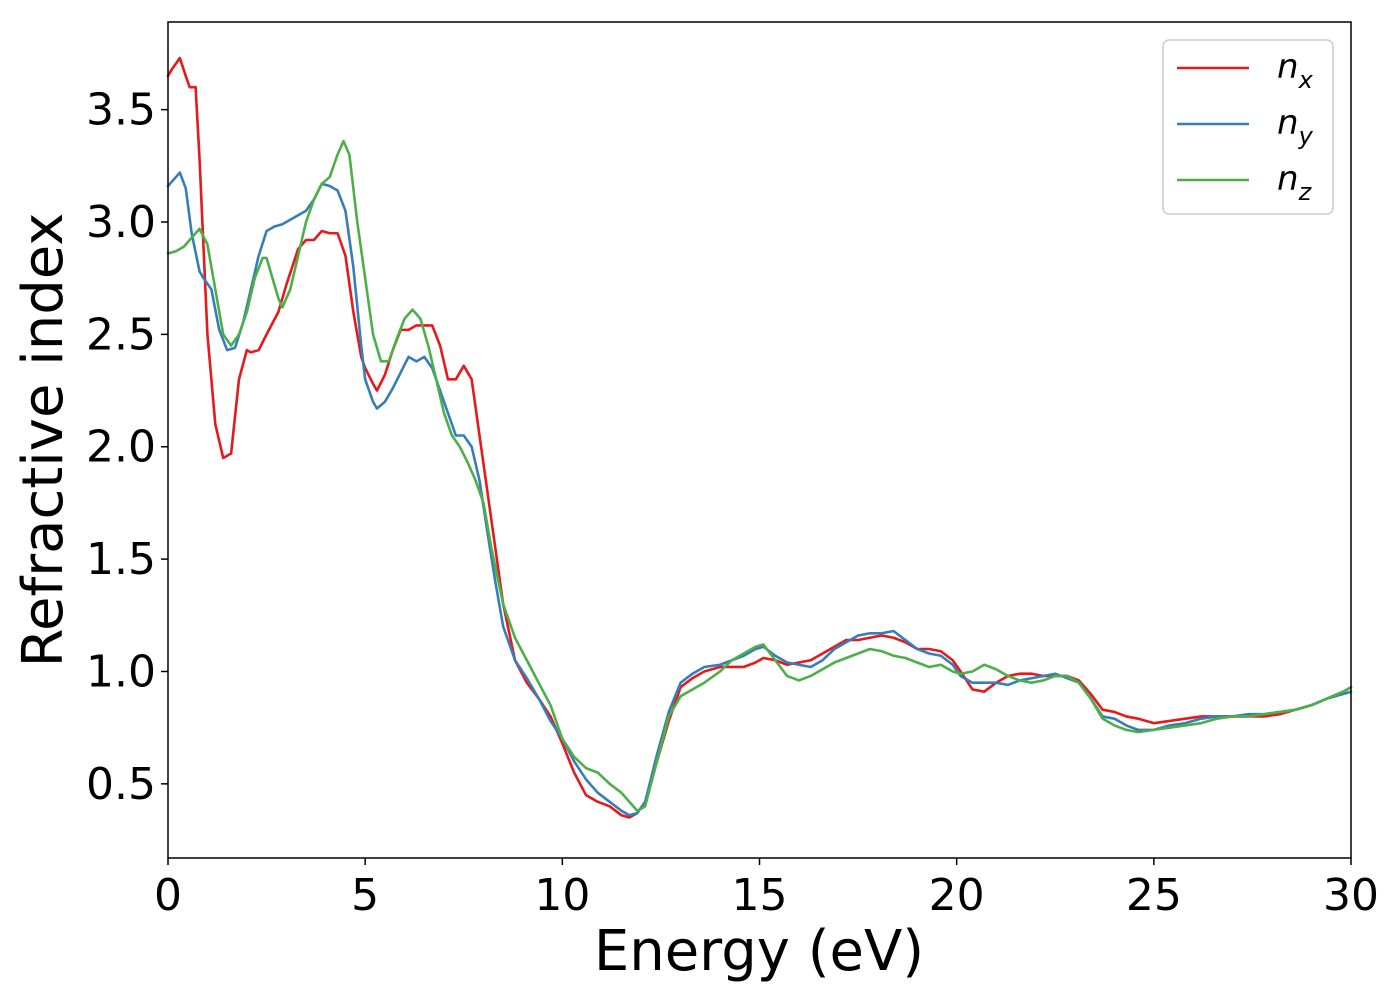 This screenshot has height=1004, width=1400. What do you see at coordinates (759, 951) in the screenshot?
I see `x-axis-label: Energy (eV)` at bounding box center [759, 951].